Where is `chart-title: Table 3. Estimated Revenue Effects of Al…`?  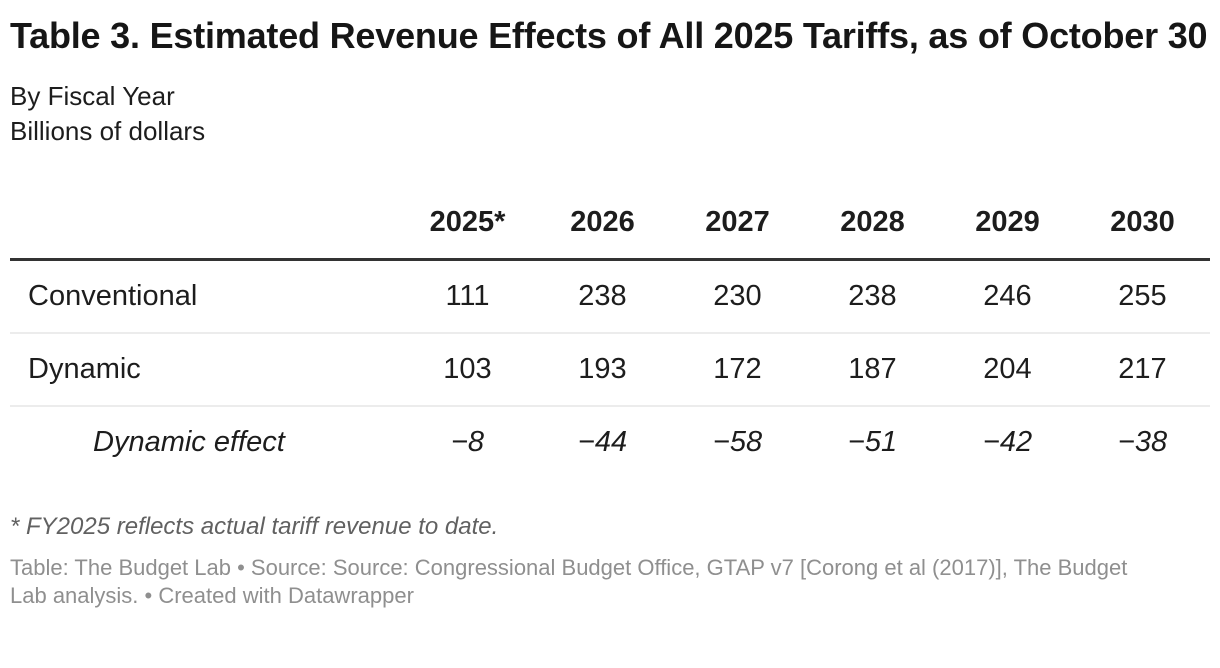
chart-title: Table 3. Estimated Revenue Effects of Al… is located at coordinates (609, 35).